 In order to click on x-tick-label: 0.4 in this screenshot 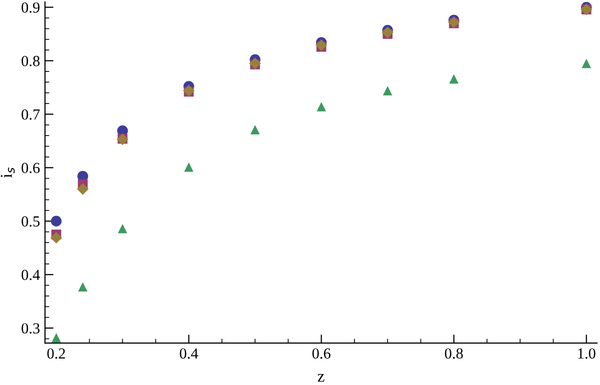, I will do `click(189, 353)`.